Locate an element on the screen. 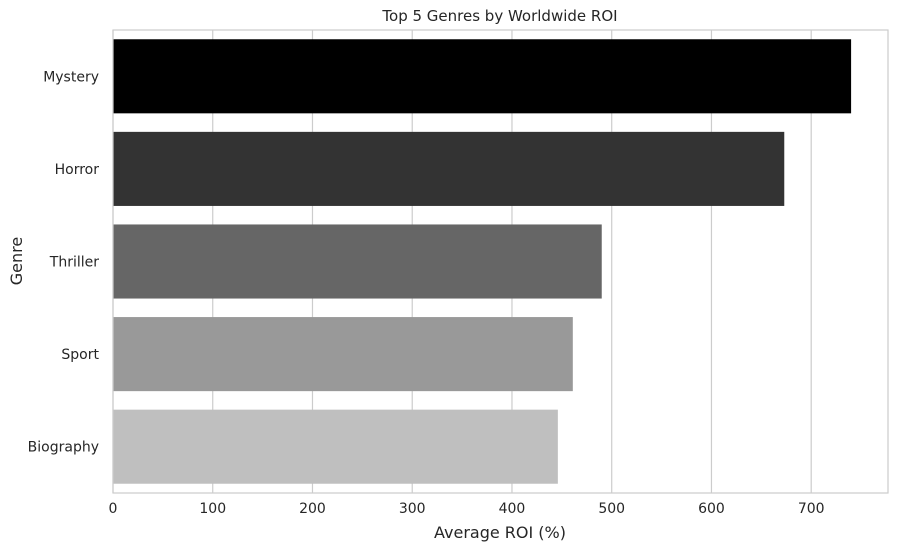 The image size is (897, 550). y-axis-label: Genre is located at coordinates (16, 261).